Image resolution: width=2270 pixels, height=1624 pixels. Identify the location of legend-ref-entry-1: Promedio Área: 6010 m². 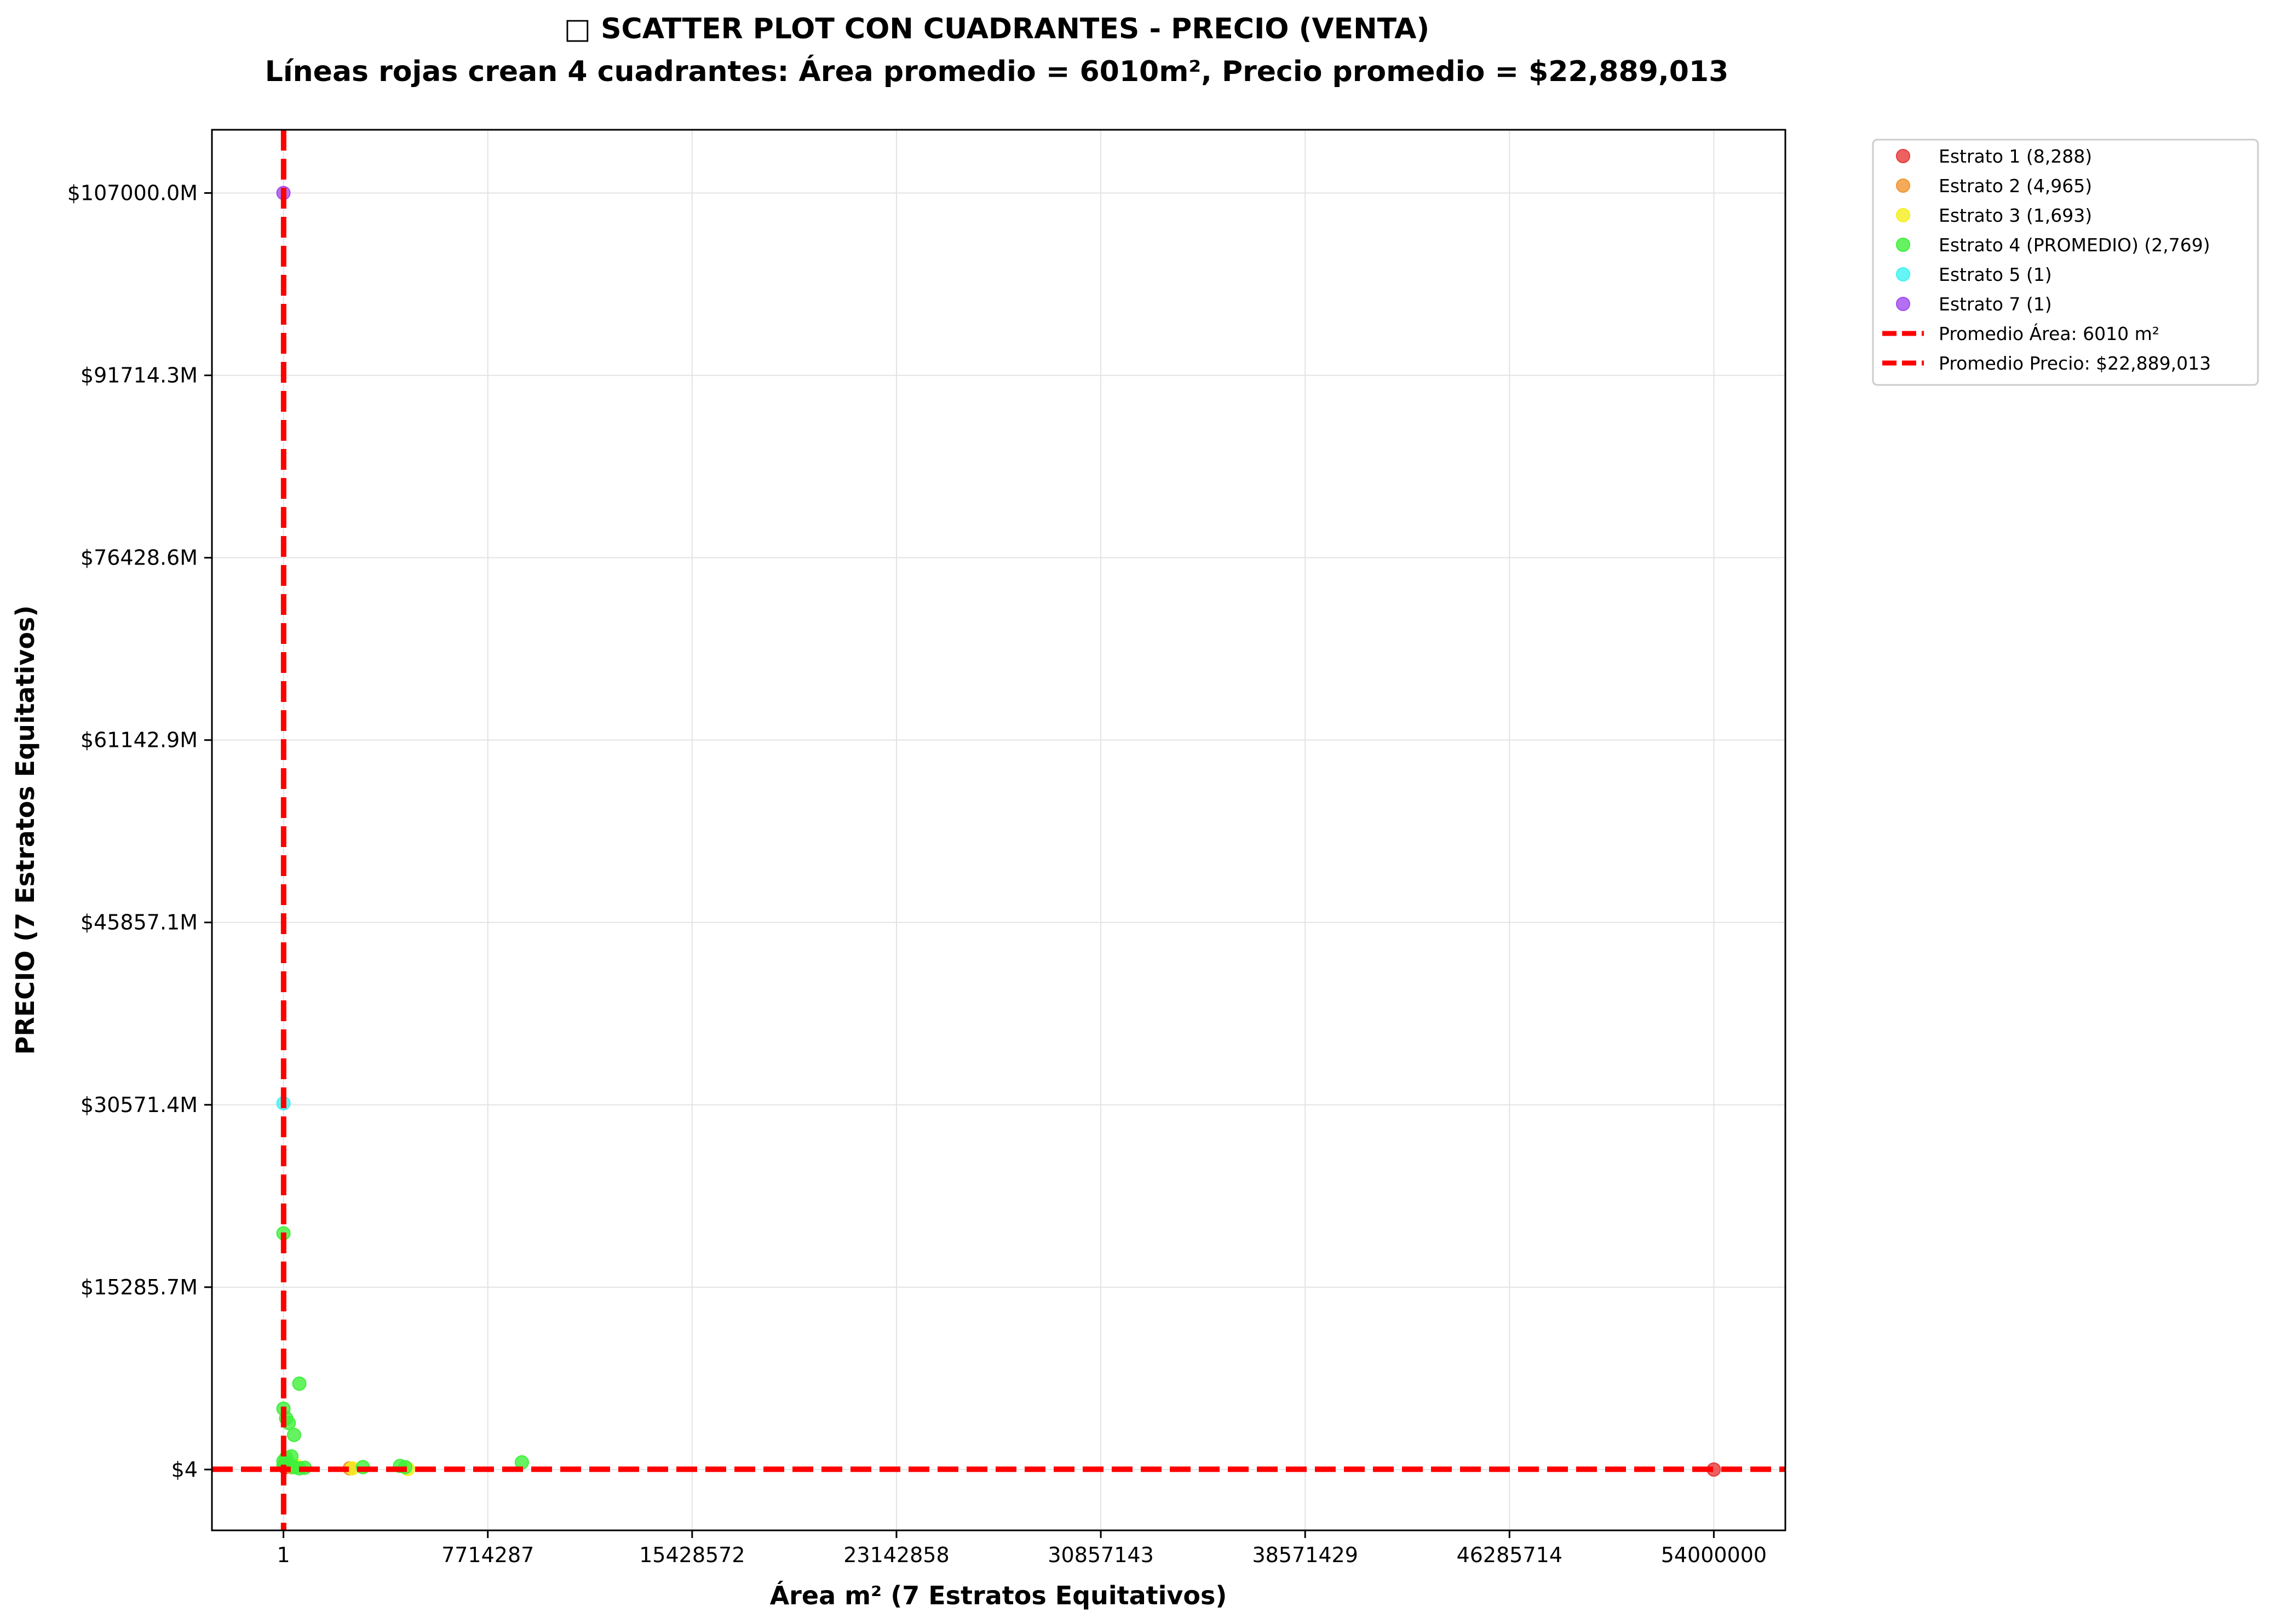
(2049, 334).